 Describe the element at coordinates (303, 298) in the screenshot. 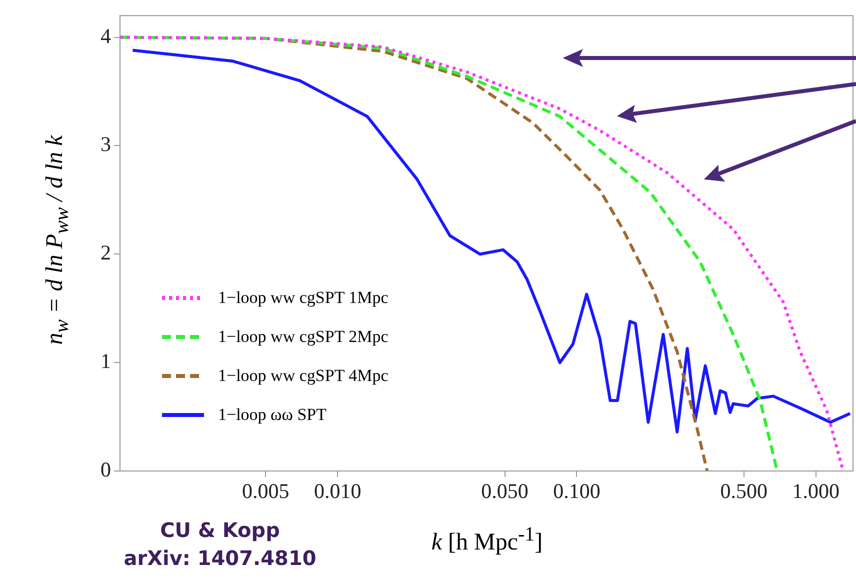

I see `legend-label: 1−loop ww cgSPT 1Mpc` at that location.